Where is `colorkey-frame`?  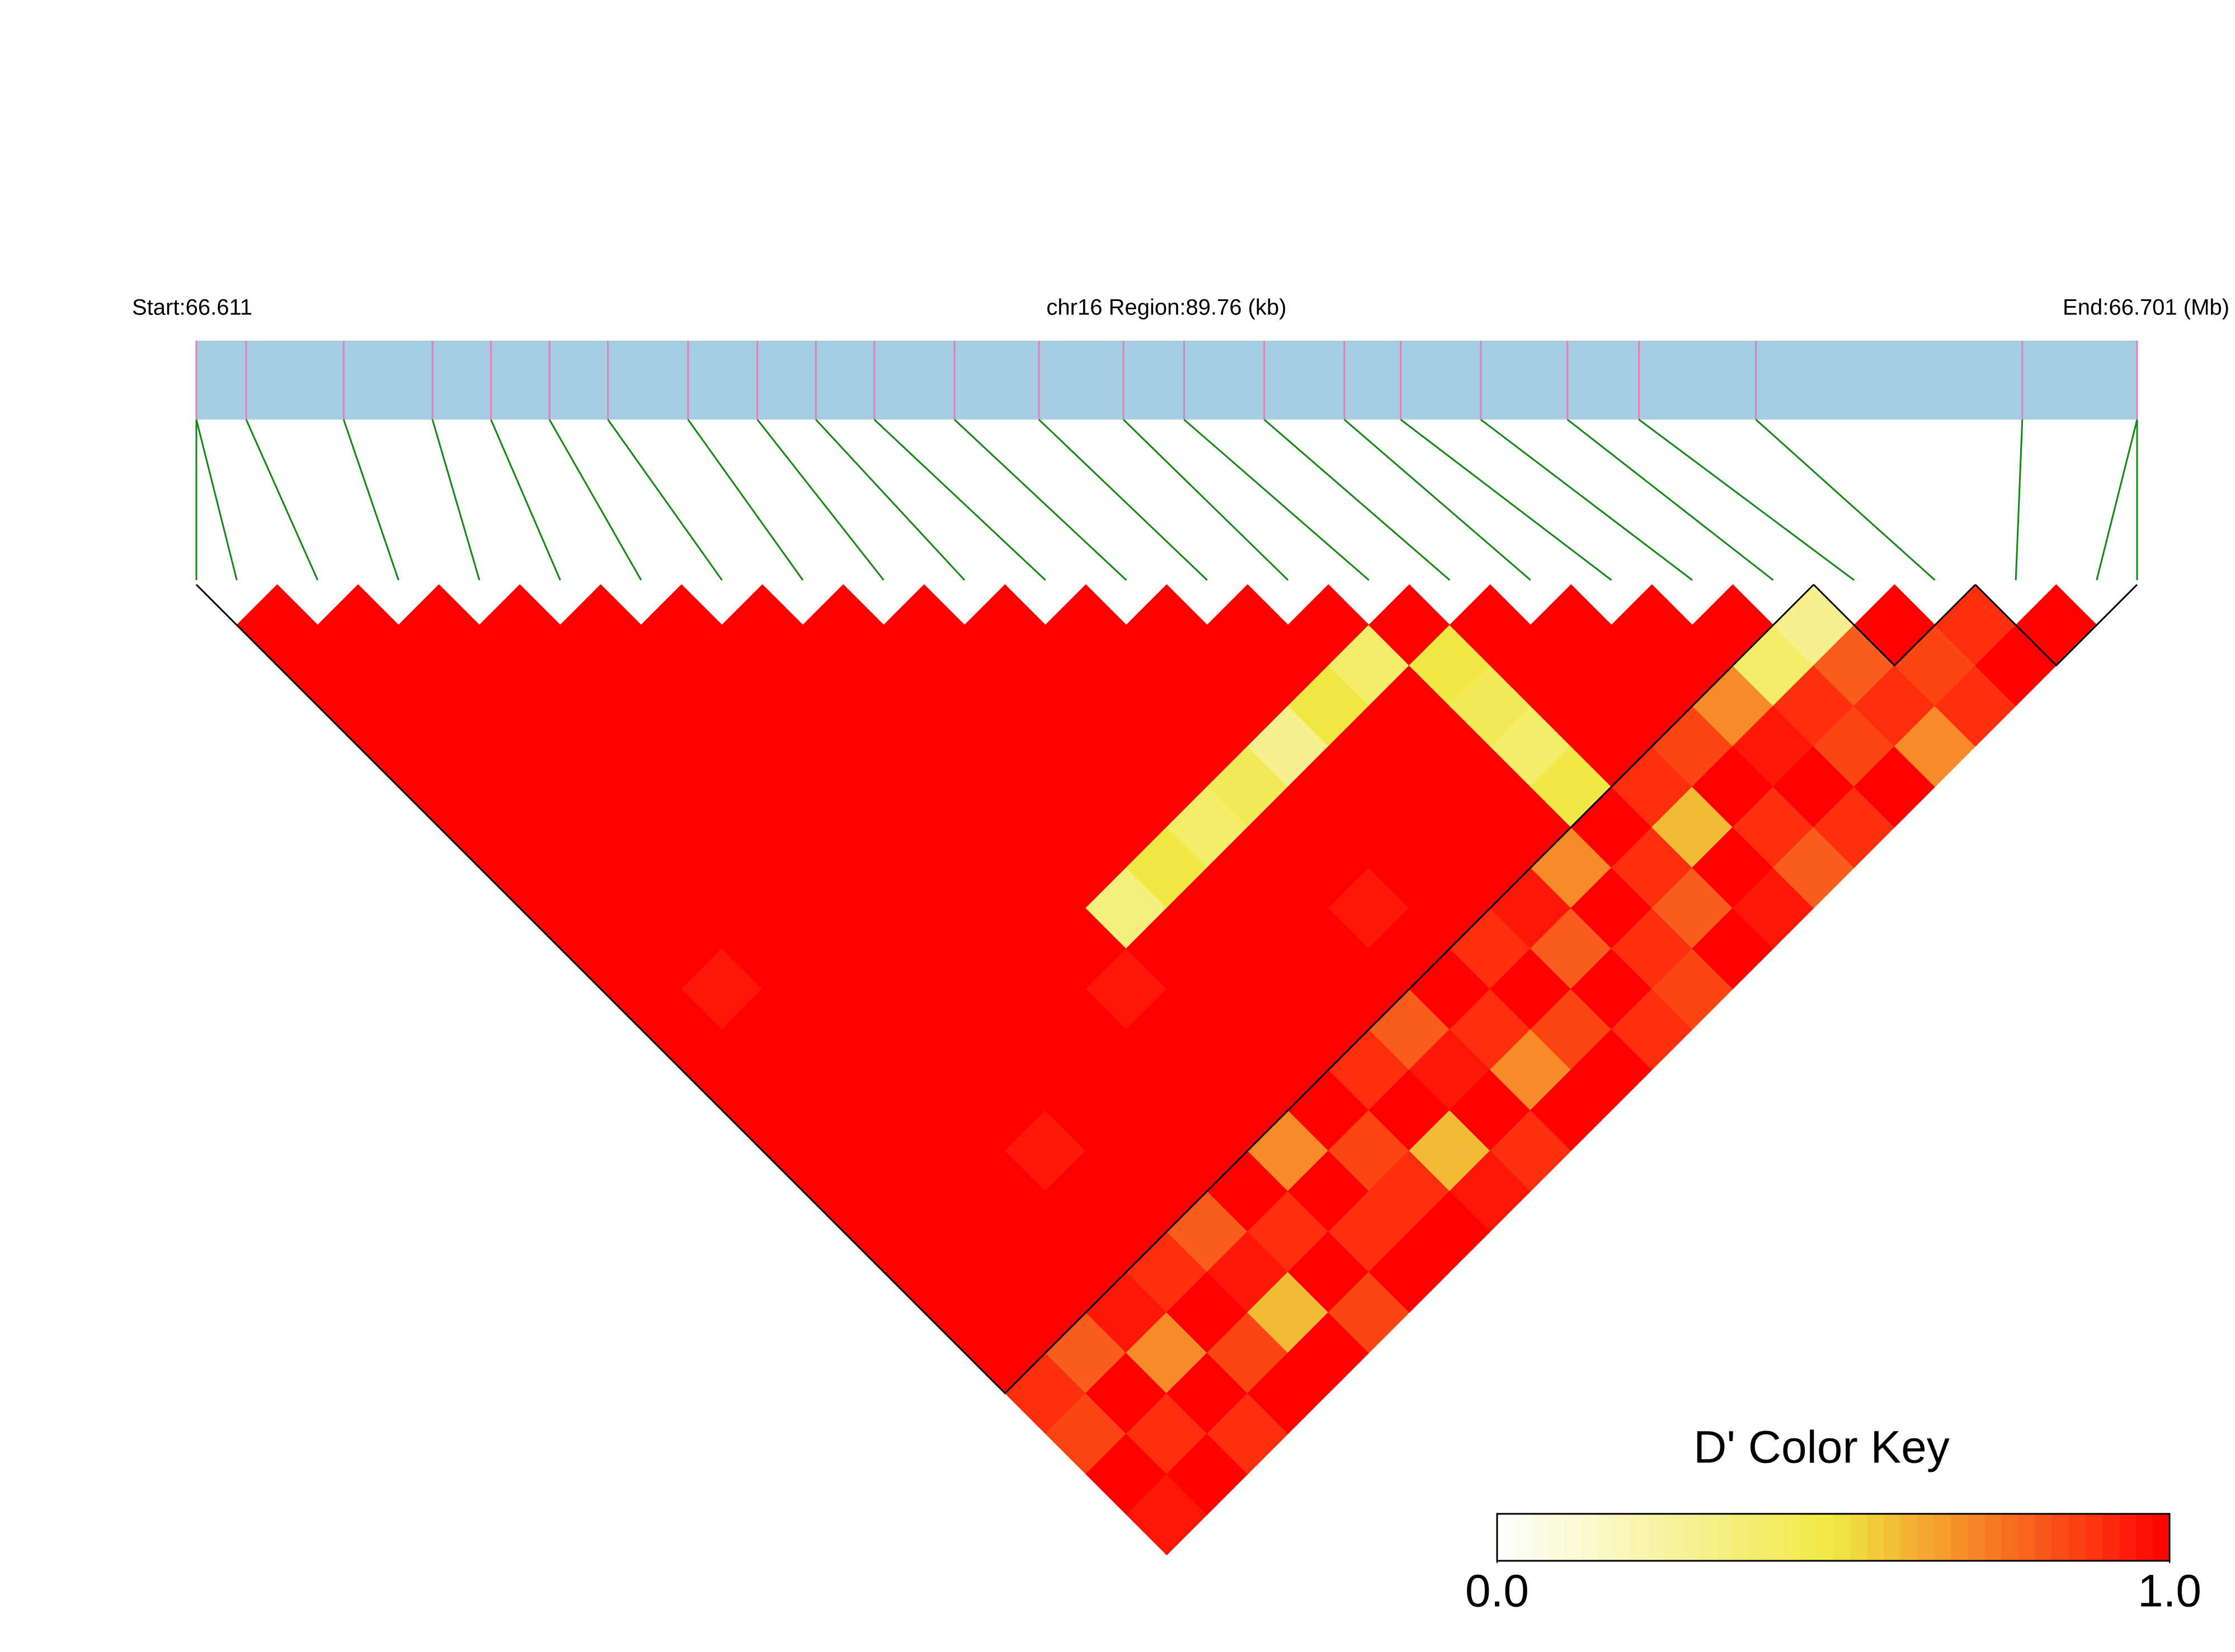
colorkey-frame is located at coordinates (1833, 1537).